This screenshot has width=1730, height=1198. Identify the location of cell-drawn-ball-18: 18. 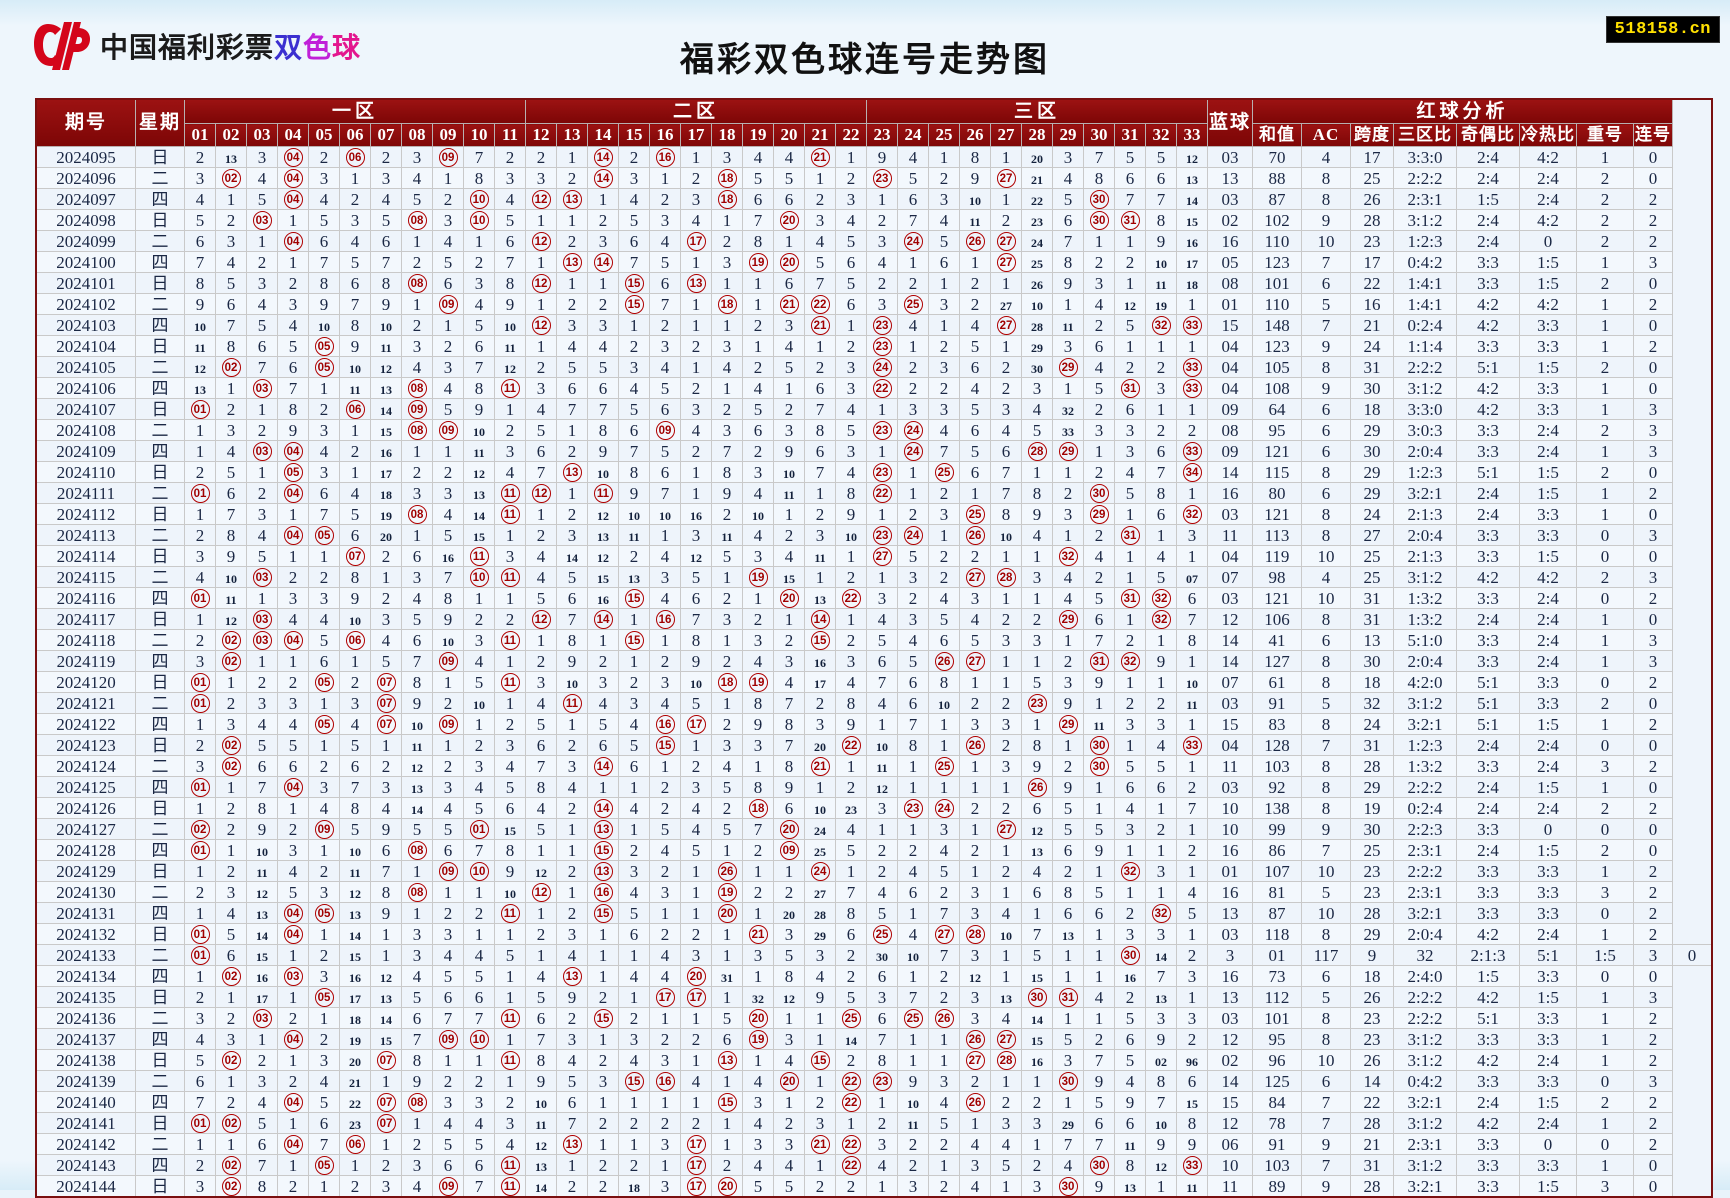
(727, 178).